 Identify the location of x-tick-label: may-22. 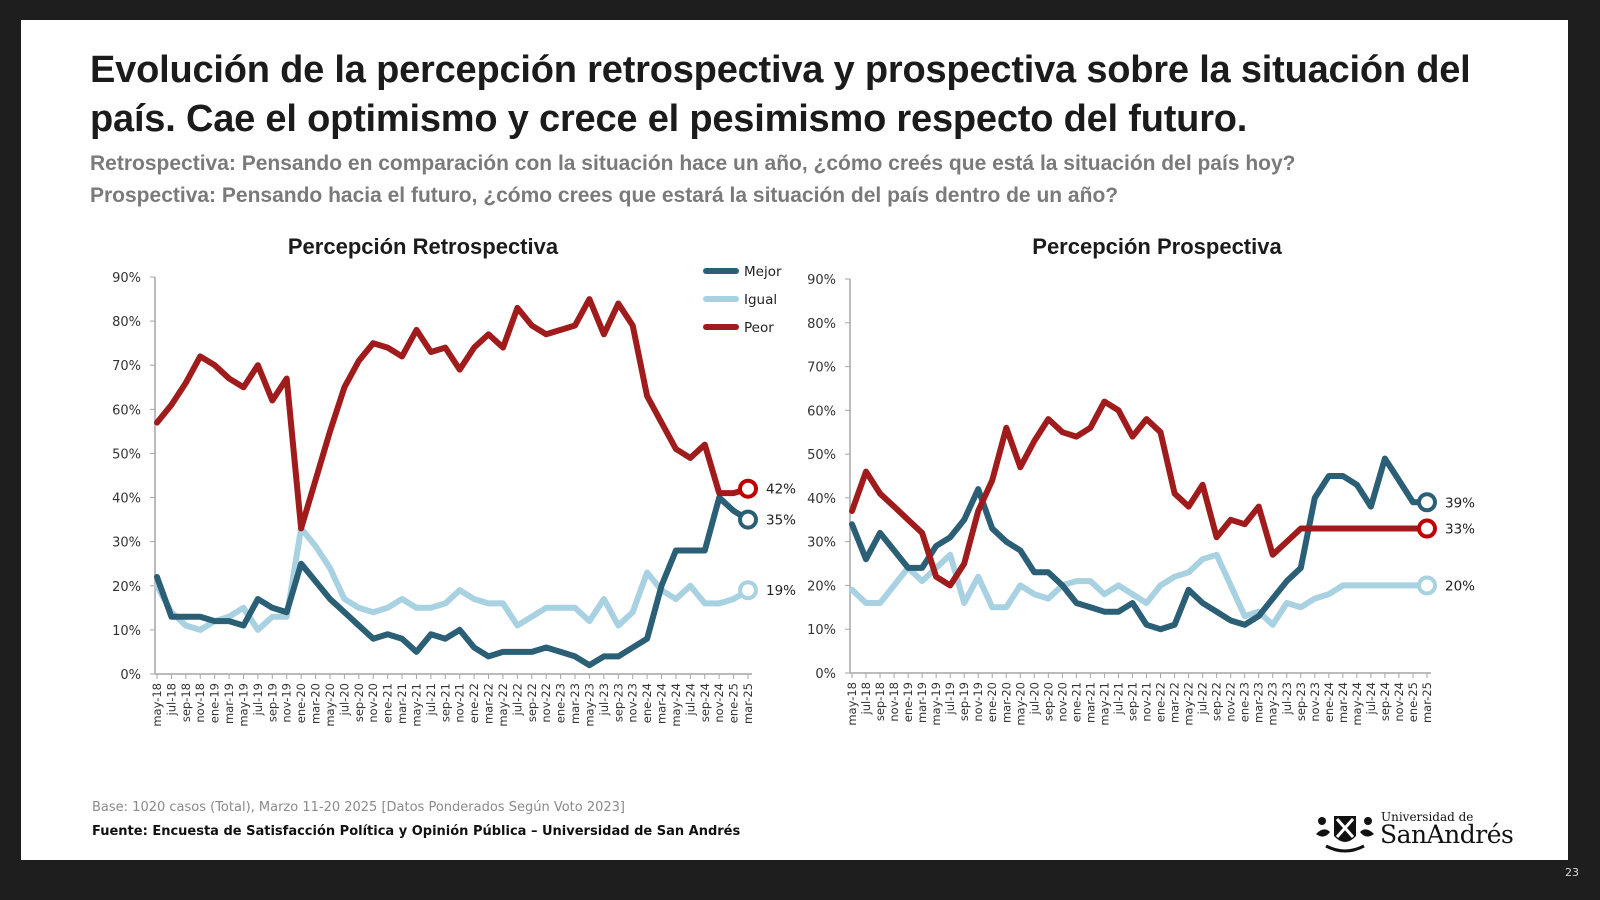
(1189, 704).